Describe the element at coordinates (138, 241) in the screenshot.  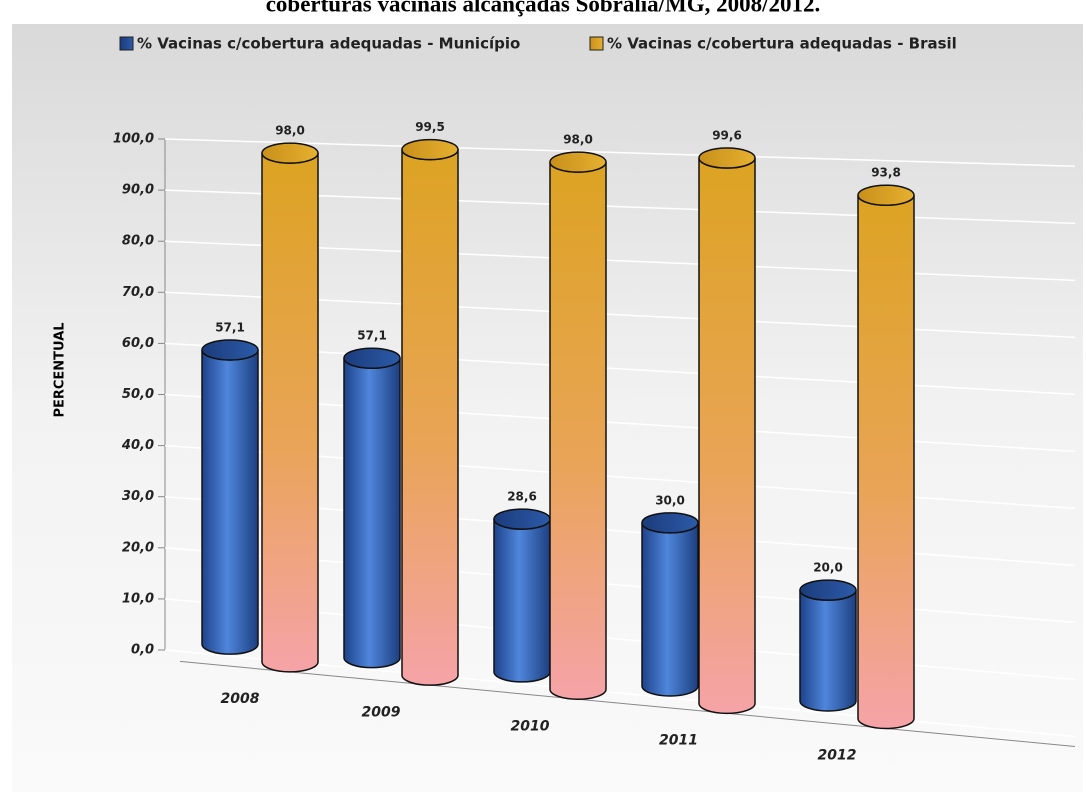
I see `y-tick-label: 80,0` at that location.